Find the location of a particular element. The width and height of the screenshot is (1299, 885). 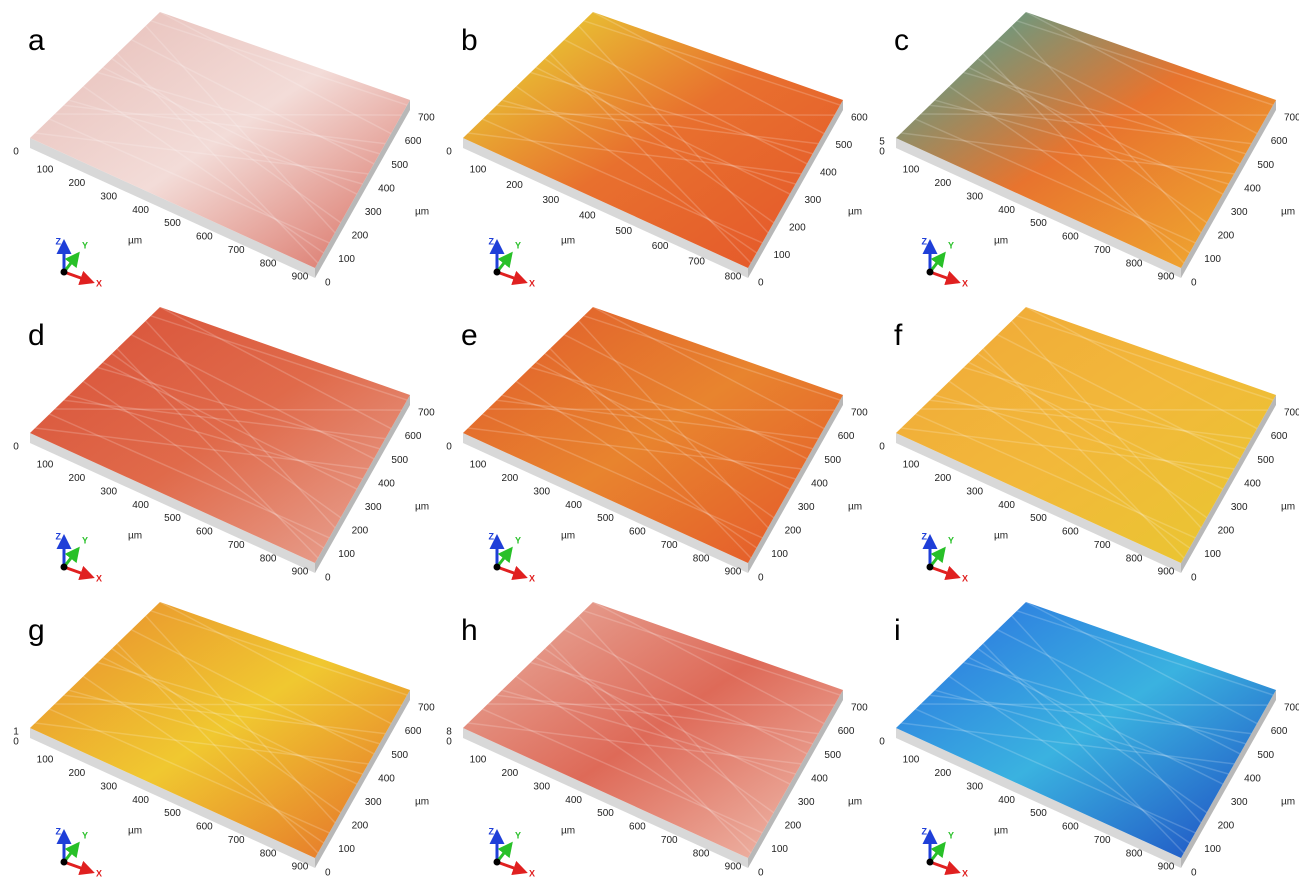

x-tick-label: 100 is located at coordinates (911, 465).